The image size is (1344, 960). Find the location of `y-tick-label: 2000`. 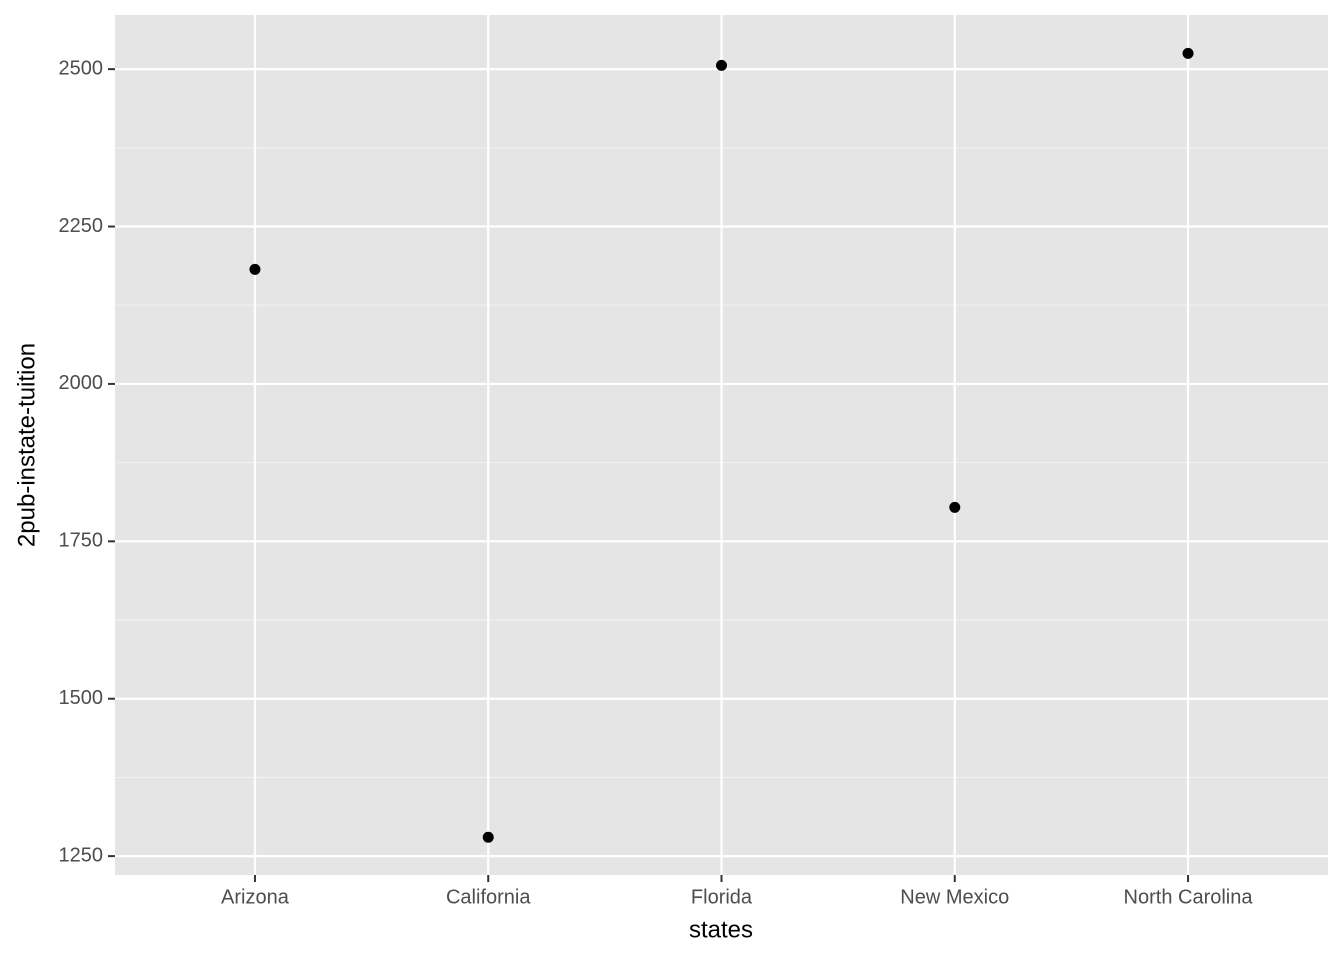

y-tick-label: 2000 is located at coordinates (81, 383).